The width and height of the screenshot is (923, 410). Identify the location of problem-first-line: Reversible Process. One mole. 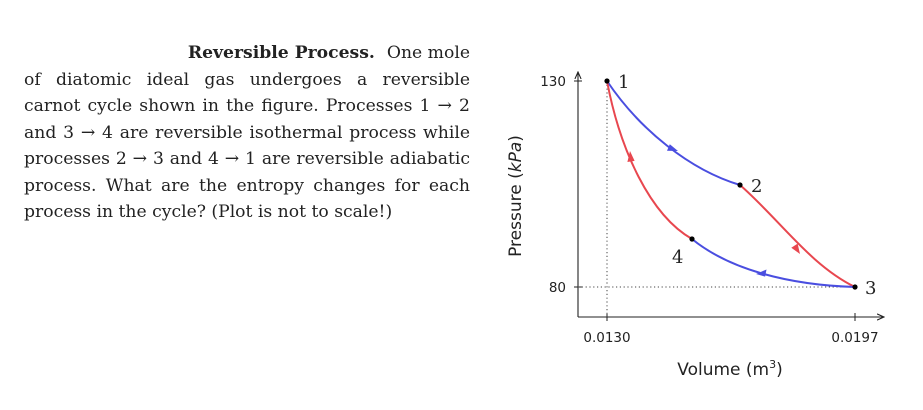
(247, 53).